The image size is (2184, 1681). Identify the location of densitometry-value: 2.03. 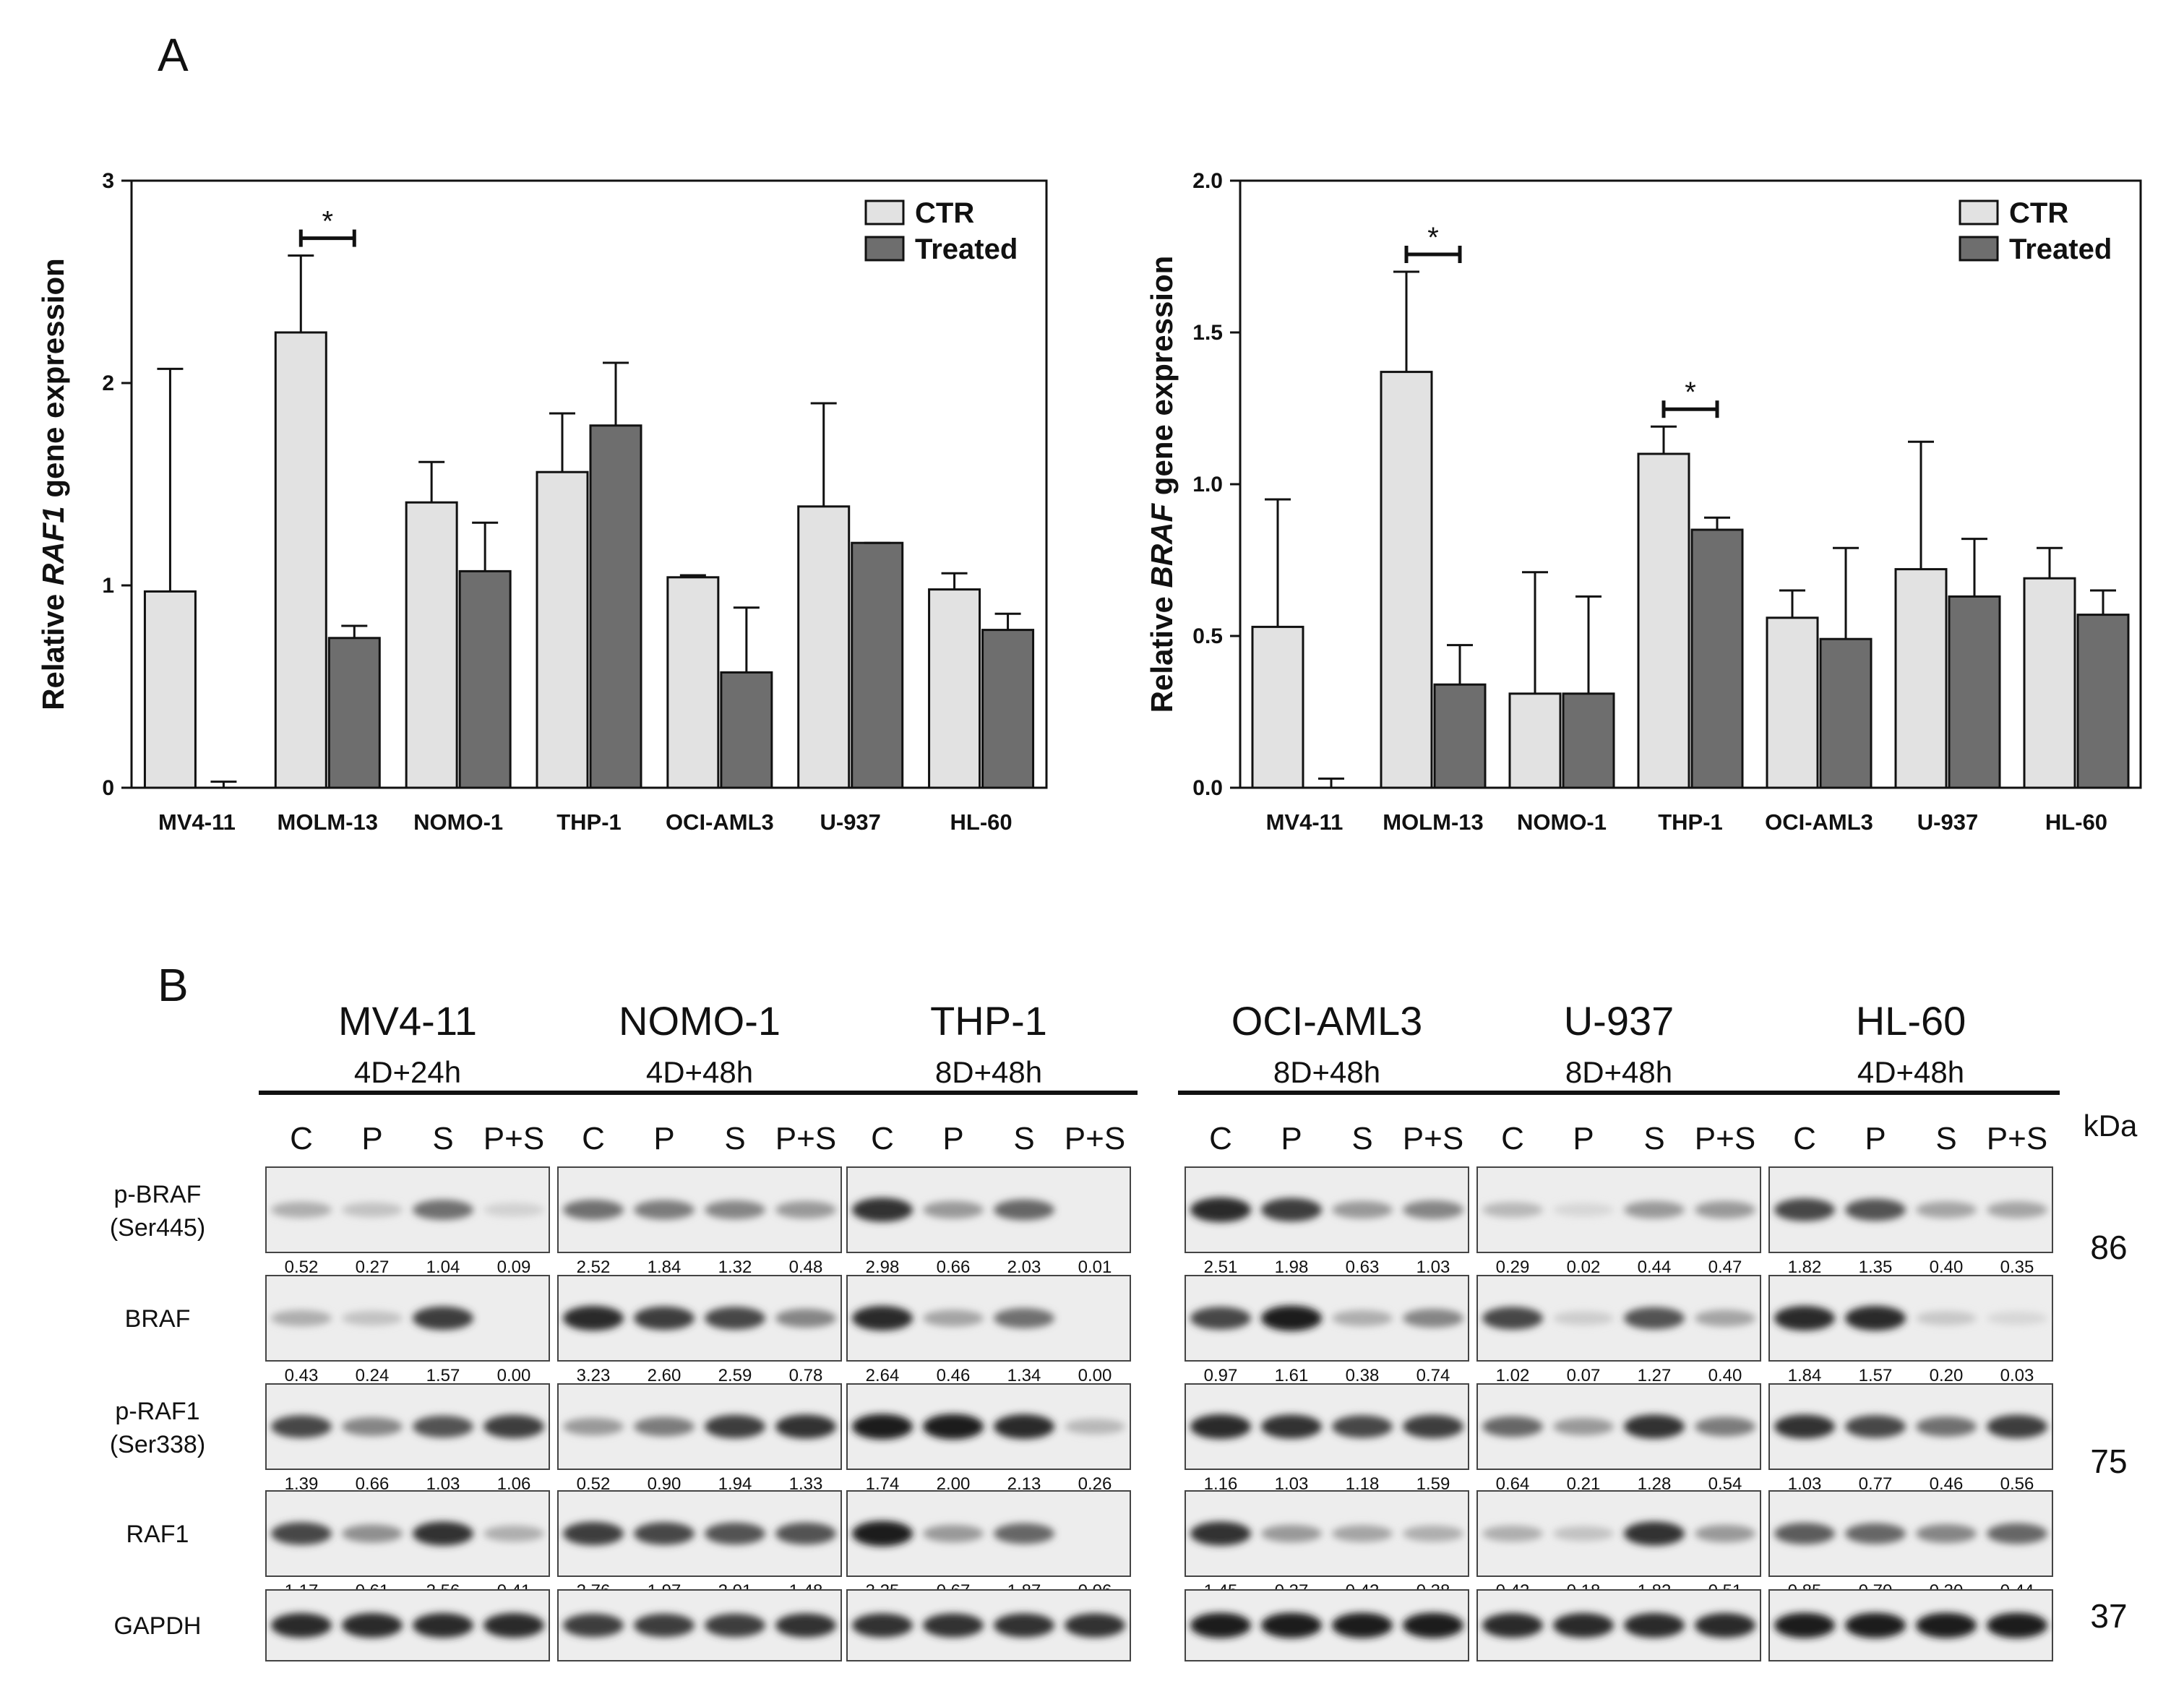
(1024, 1267).